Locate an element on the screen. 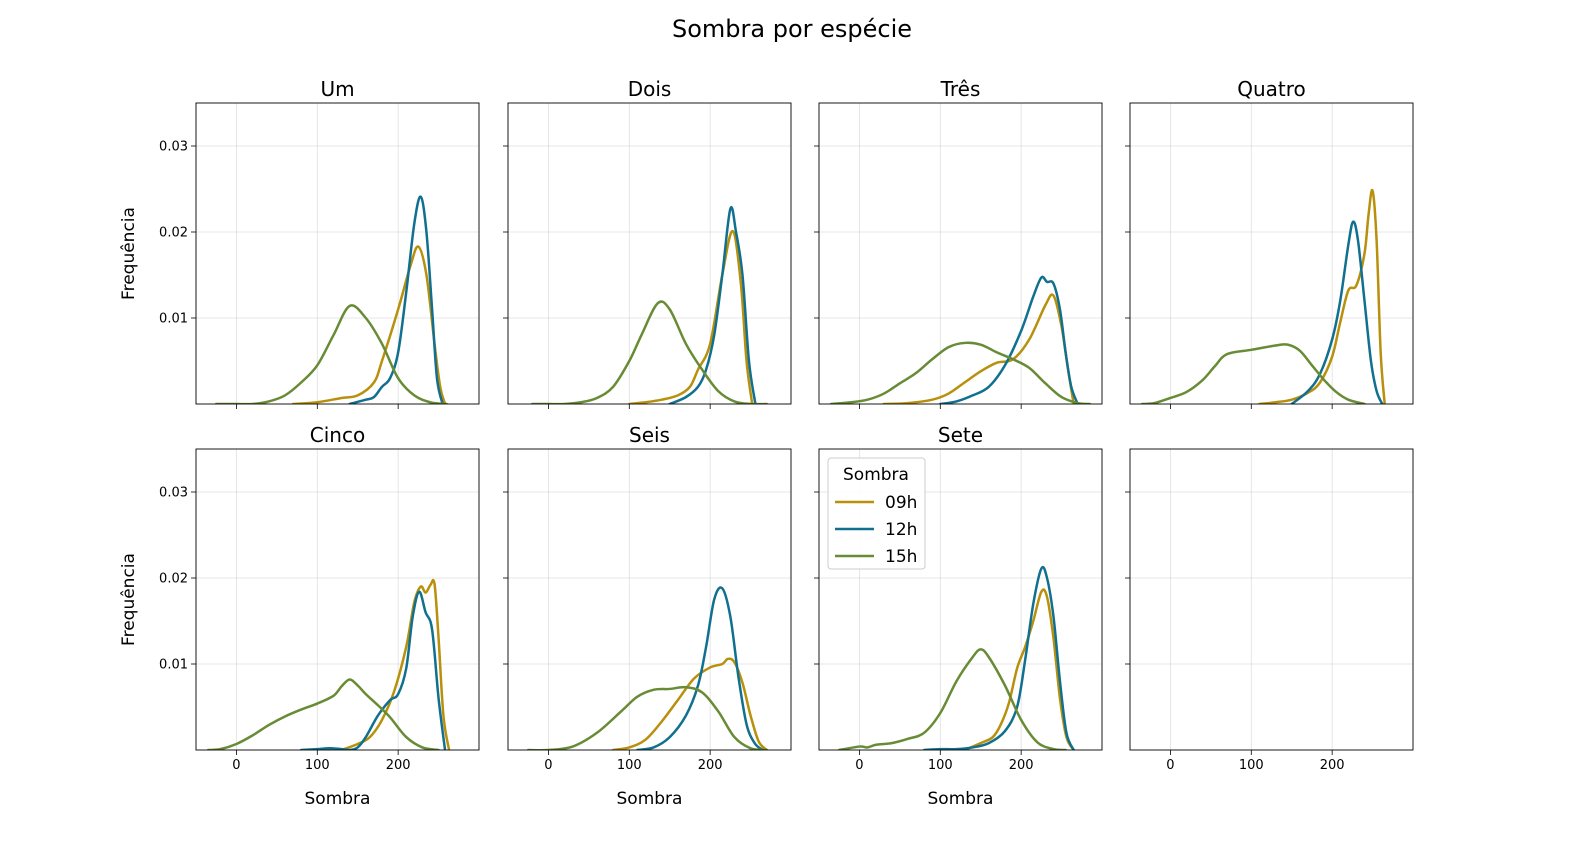 This screenshot has width=1584, height=864. legend-title: Sombra is located at coordinates (876, 475).